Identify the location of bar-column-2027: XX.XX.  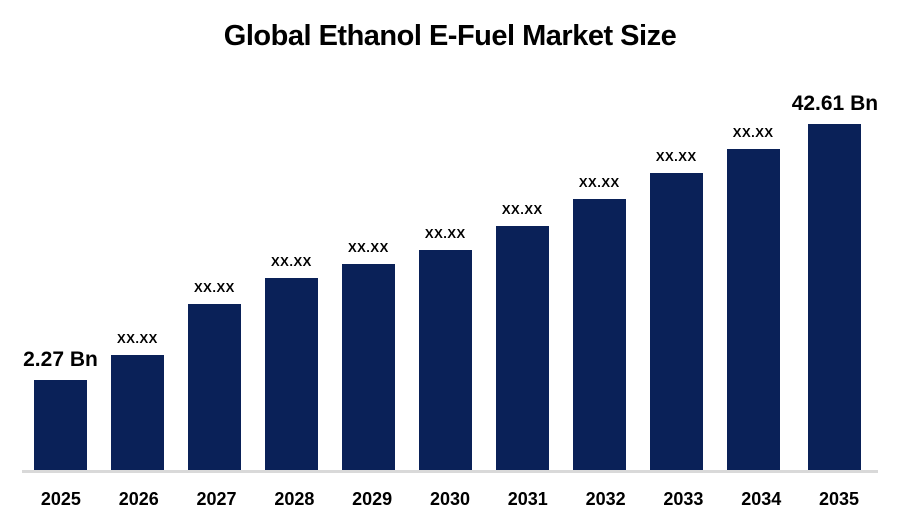
(214, 375).